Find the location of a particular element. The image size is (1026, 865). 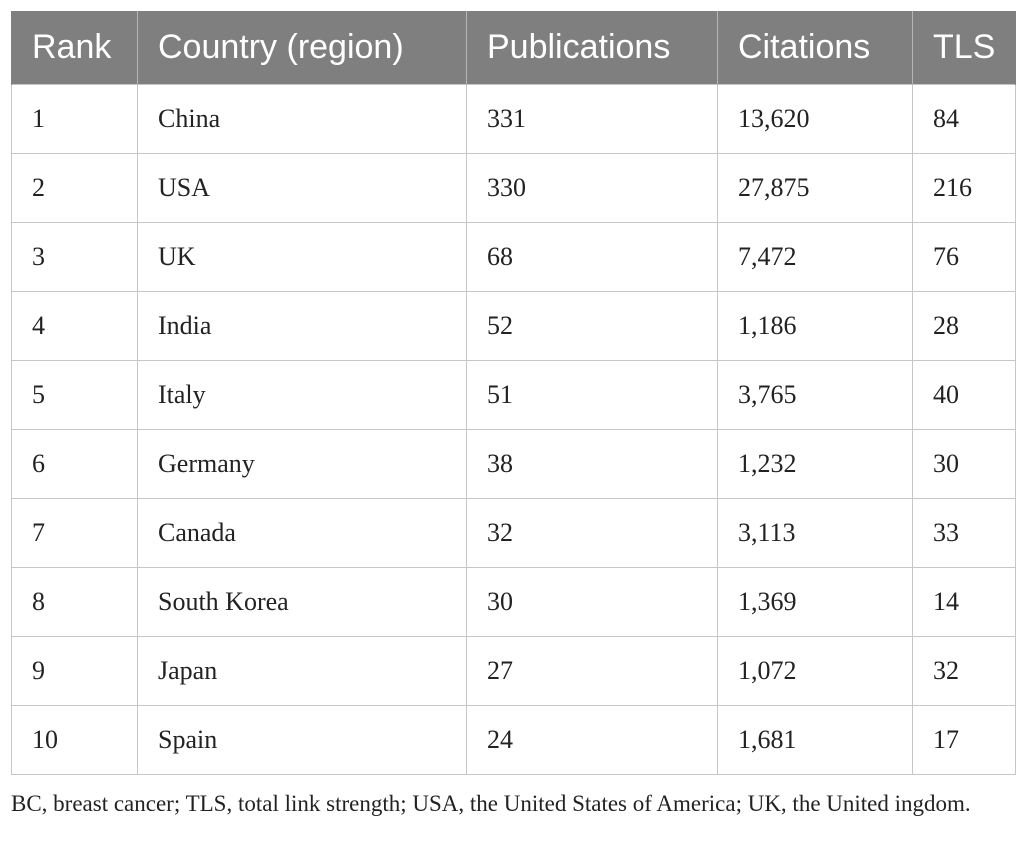

table-row: 5 Italy 51 3,765 40 is located at coordinates (513, 395).